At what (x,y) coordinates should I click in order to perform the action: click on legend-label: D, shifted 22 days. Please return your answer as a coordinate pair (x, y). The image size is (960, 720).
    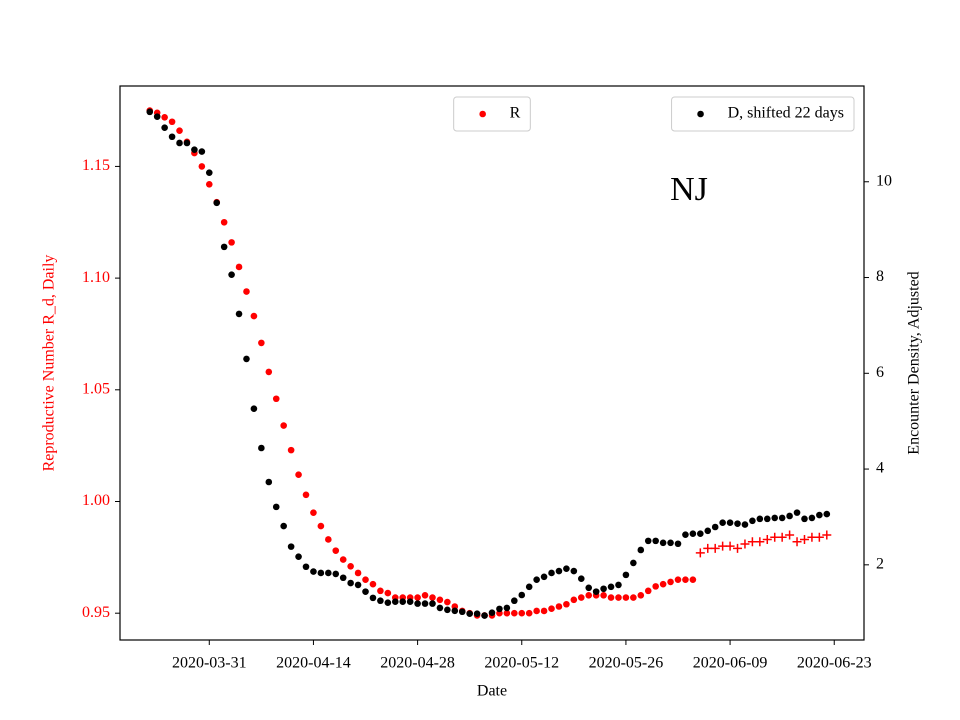
    Looking at the image, I should click on (786, 113).